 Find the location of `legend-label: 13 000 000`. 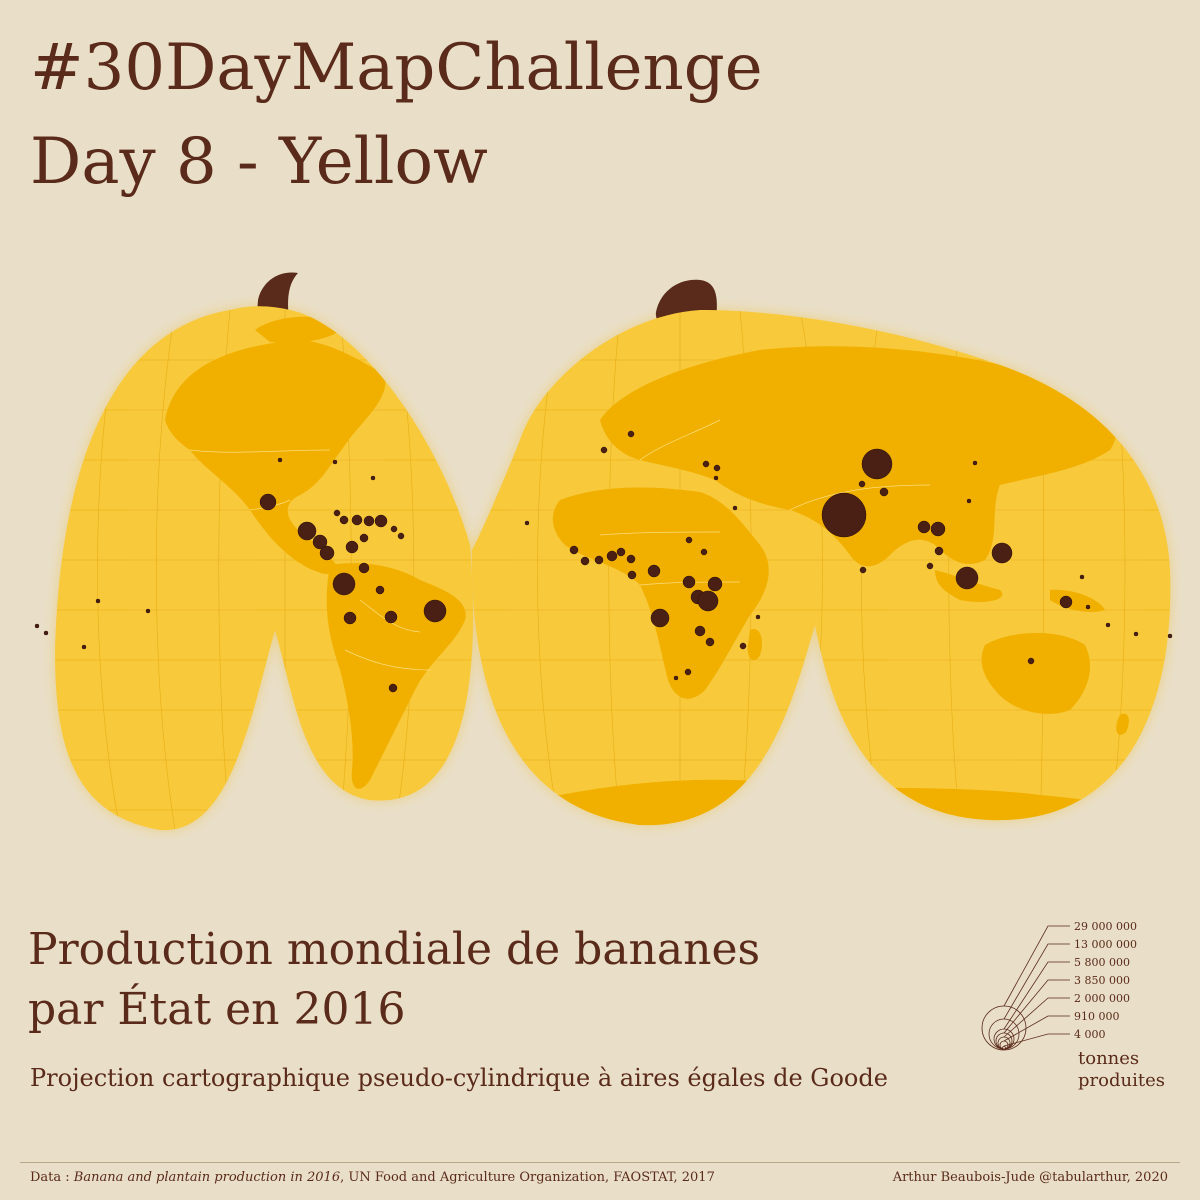

legend-label: 13 000 000 is located at coordinates (1105, 944).